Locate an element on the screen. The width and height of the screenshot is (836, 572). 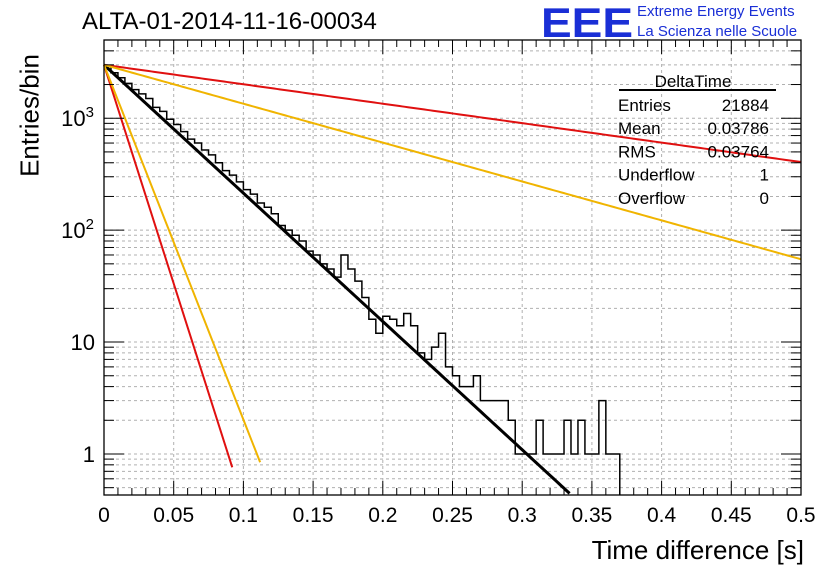
stats-row-label: Underflow is located at coordinates (656, 175).